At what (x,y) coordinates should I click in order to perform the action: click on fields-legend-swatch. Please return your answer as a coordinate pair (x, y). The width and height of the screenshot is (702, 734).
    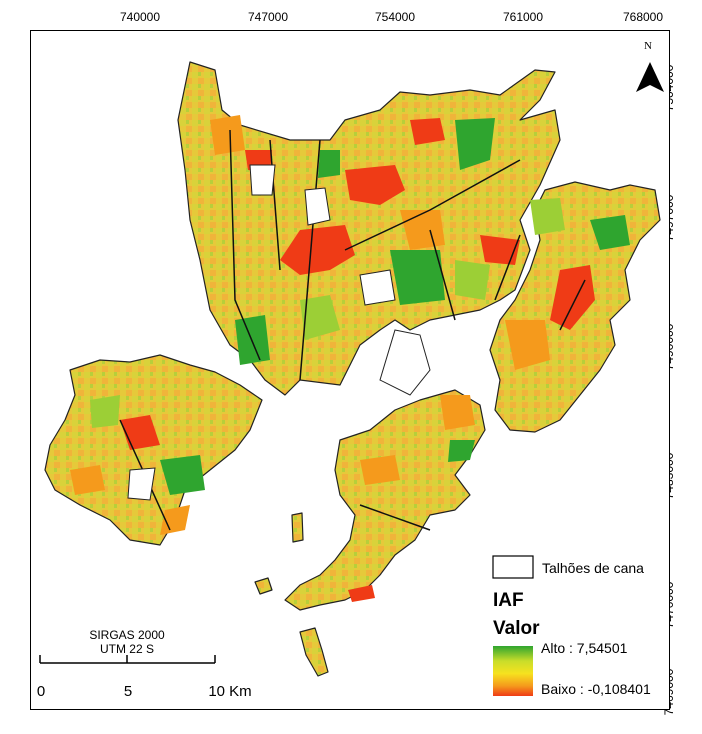
    Looking at the image, I should click on (513, 567).